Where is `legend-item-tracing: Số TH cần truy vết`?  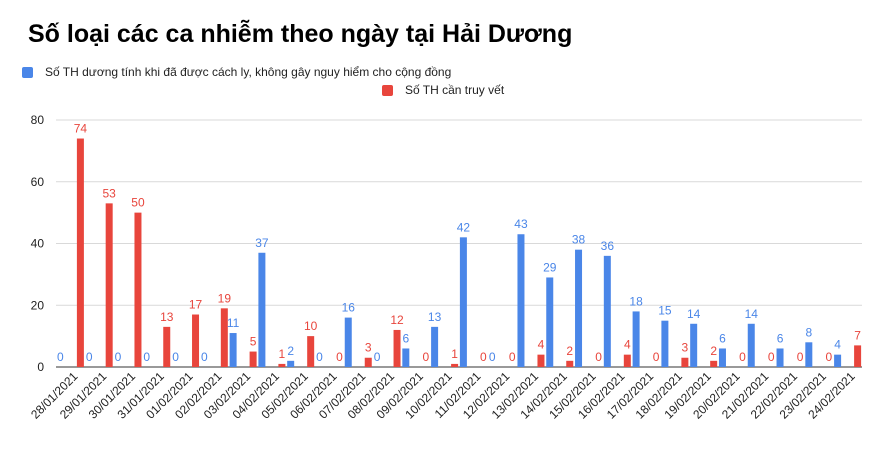
legend-item-tracing: Số TH cần truy vết is located at coordinates (443, 90).